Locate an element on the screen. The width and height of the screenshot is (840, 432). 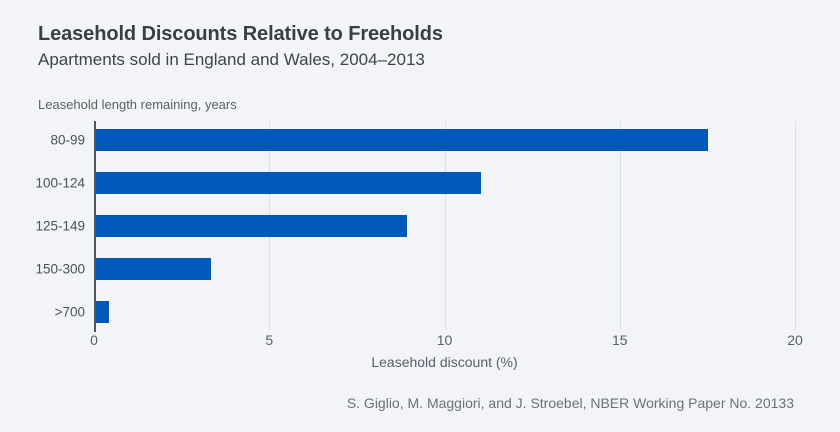
x-tick-label-0: 0 is located at coordinates (94, 340).